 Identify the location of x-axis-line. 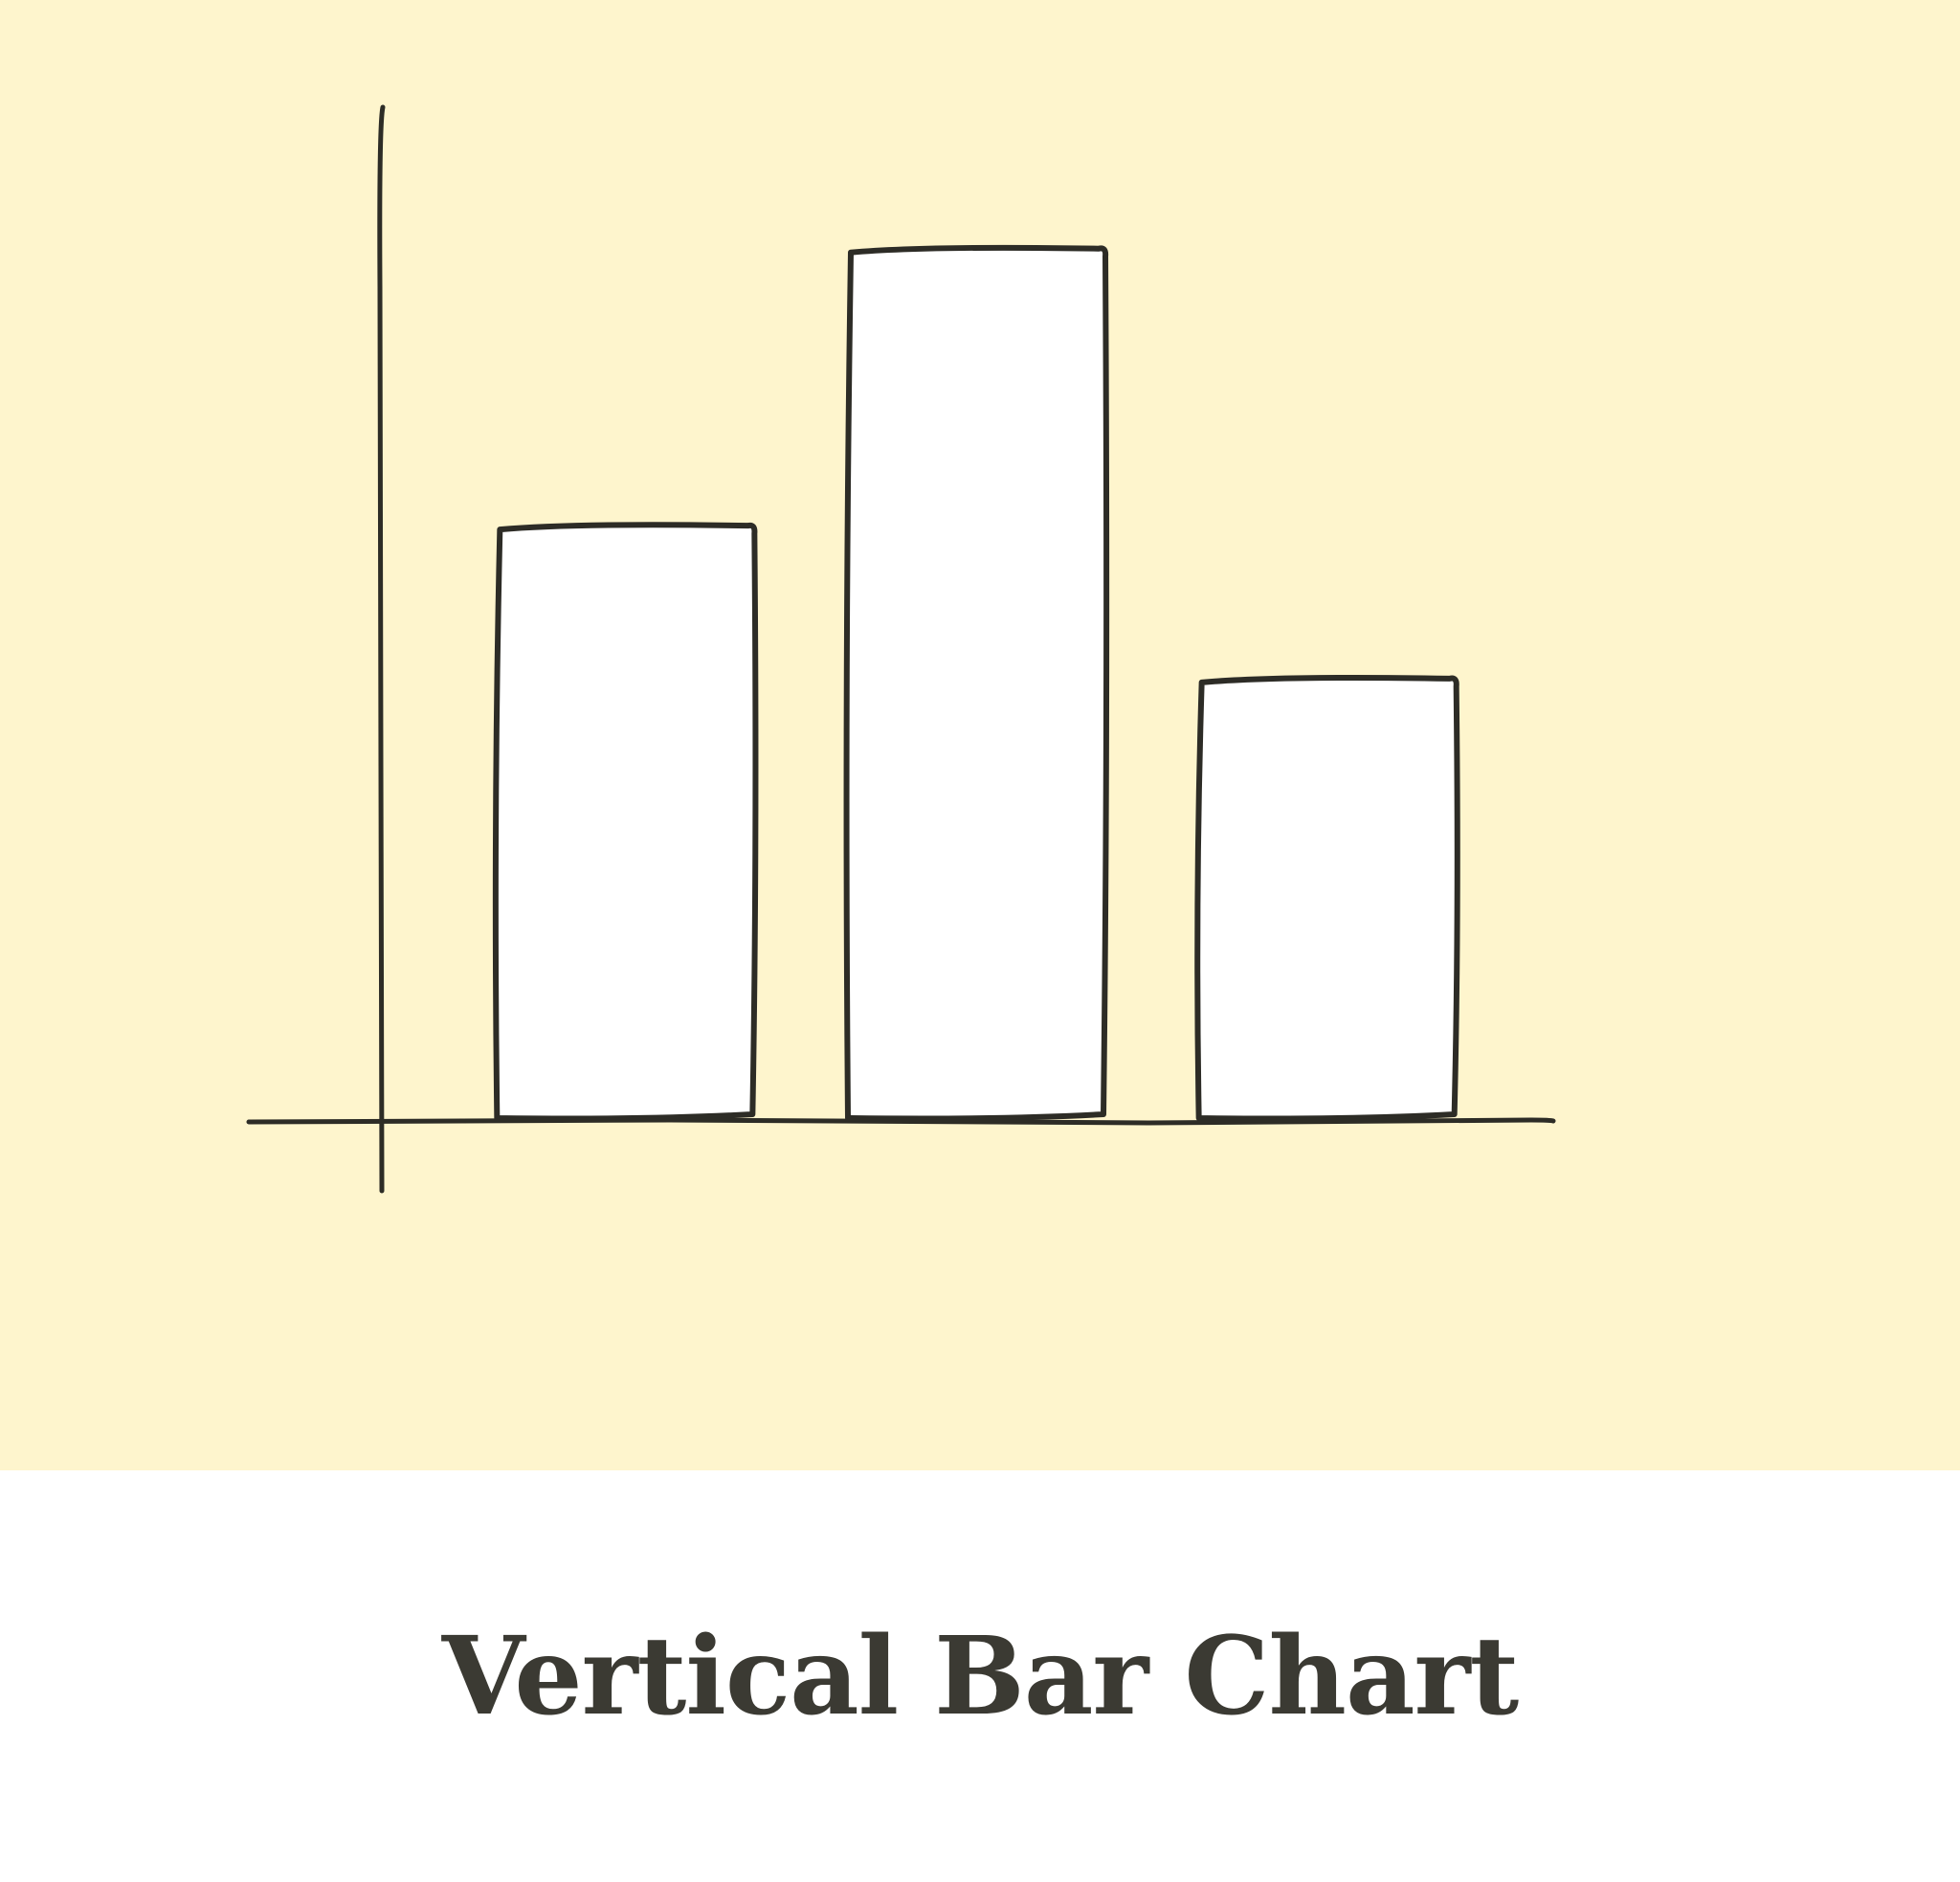
(901, 1121).